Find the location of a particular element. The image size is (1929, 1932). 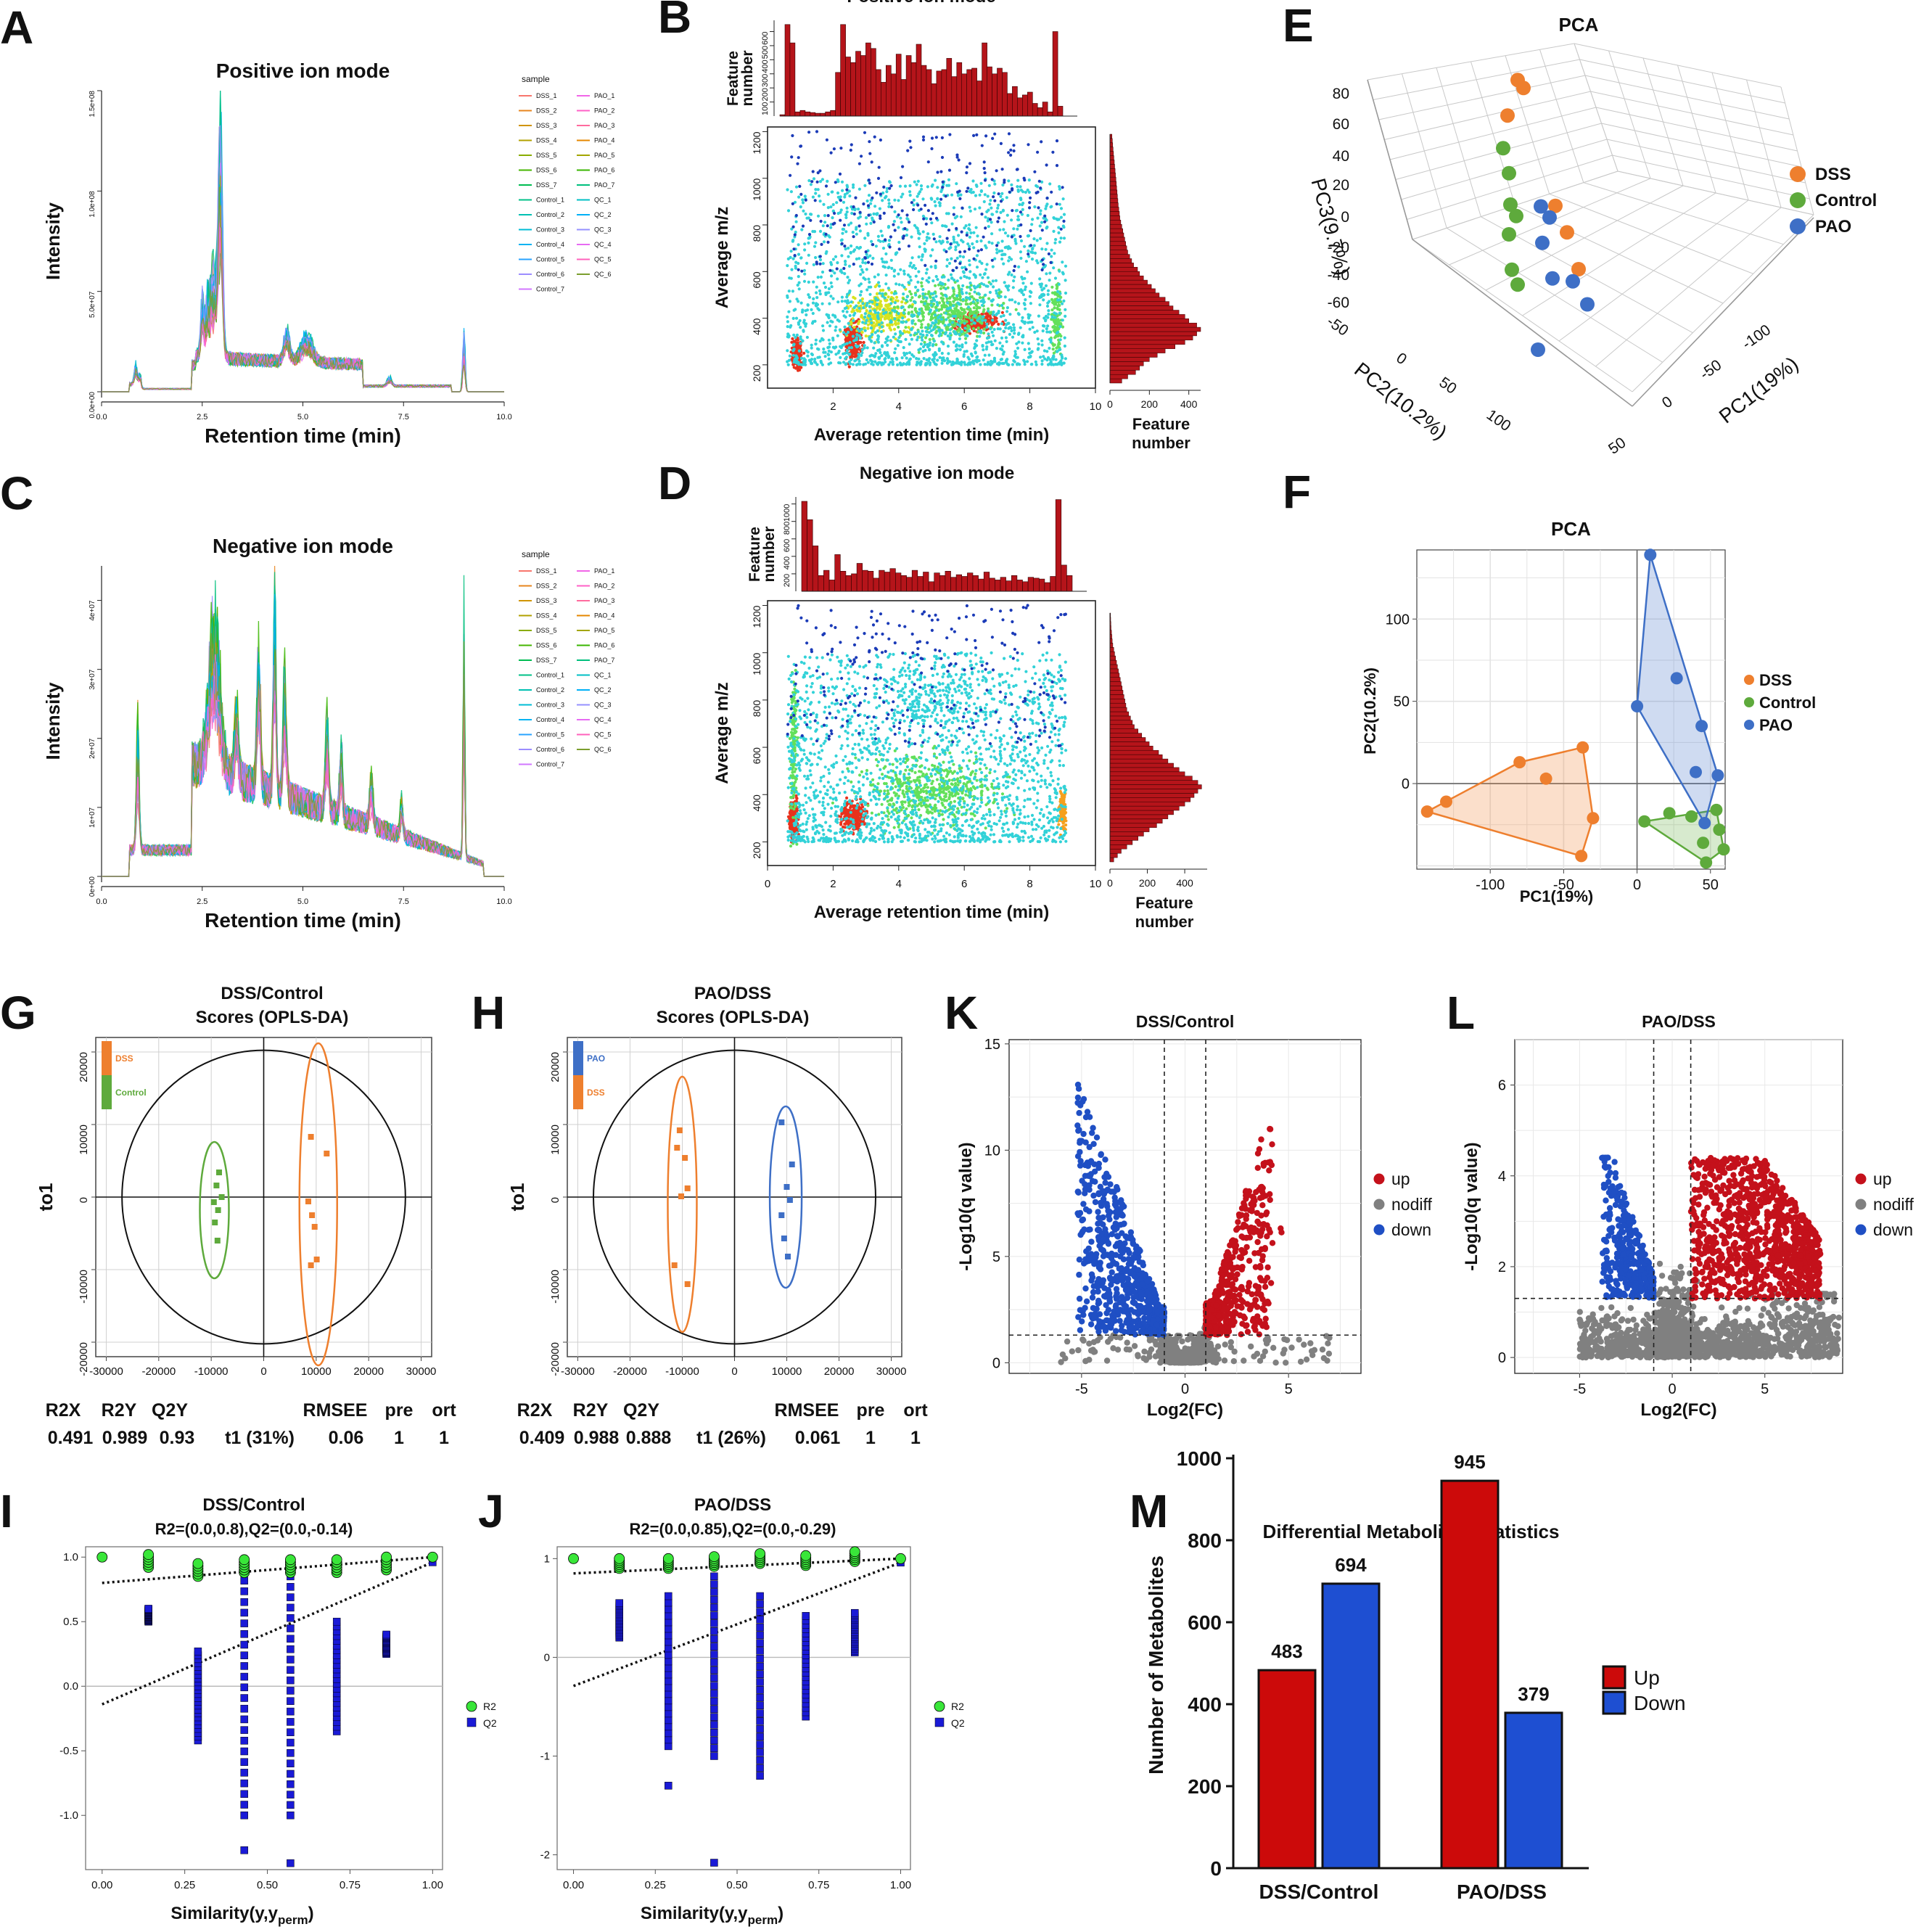

y-tick-label: 4e+07 is located at coordinates (92, 610).